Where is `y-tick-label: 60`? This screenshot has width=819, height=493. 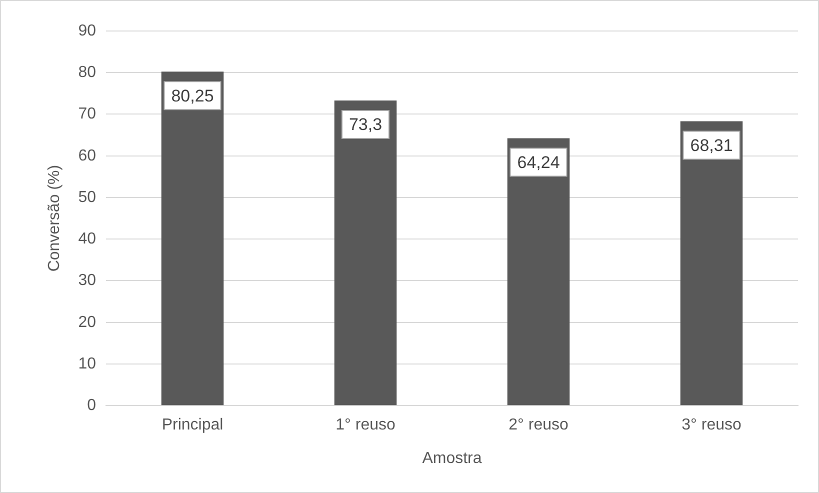 y-tick-label: 60 is located at coordinates (87, 155).